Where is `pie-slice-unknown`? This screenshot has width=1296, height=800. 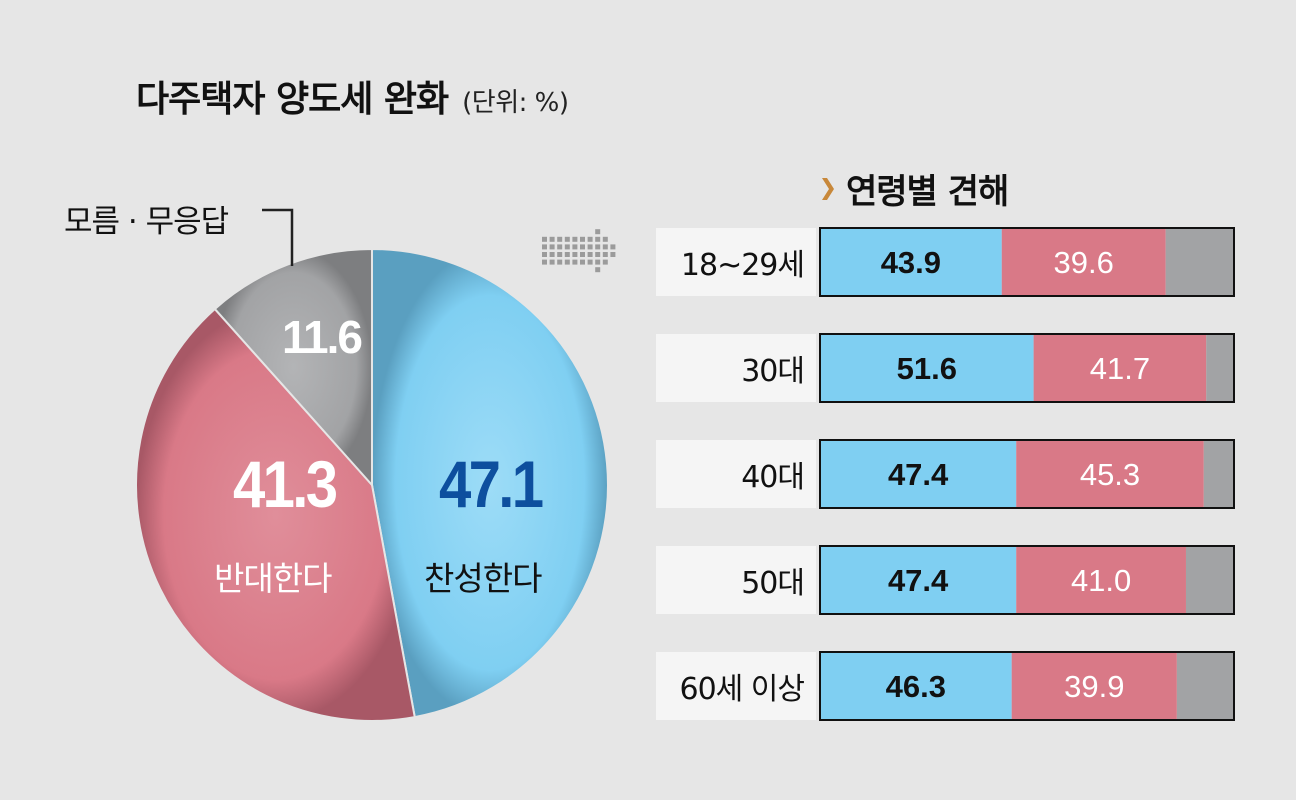
pie-slice-unknown is located at coordinates (293, 367).